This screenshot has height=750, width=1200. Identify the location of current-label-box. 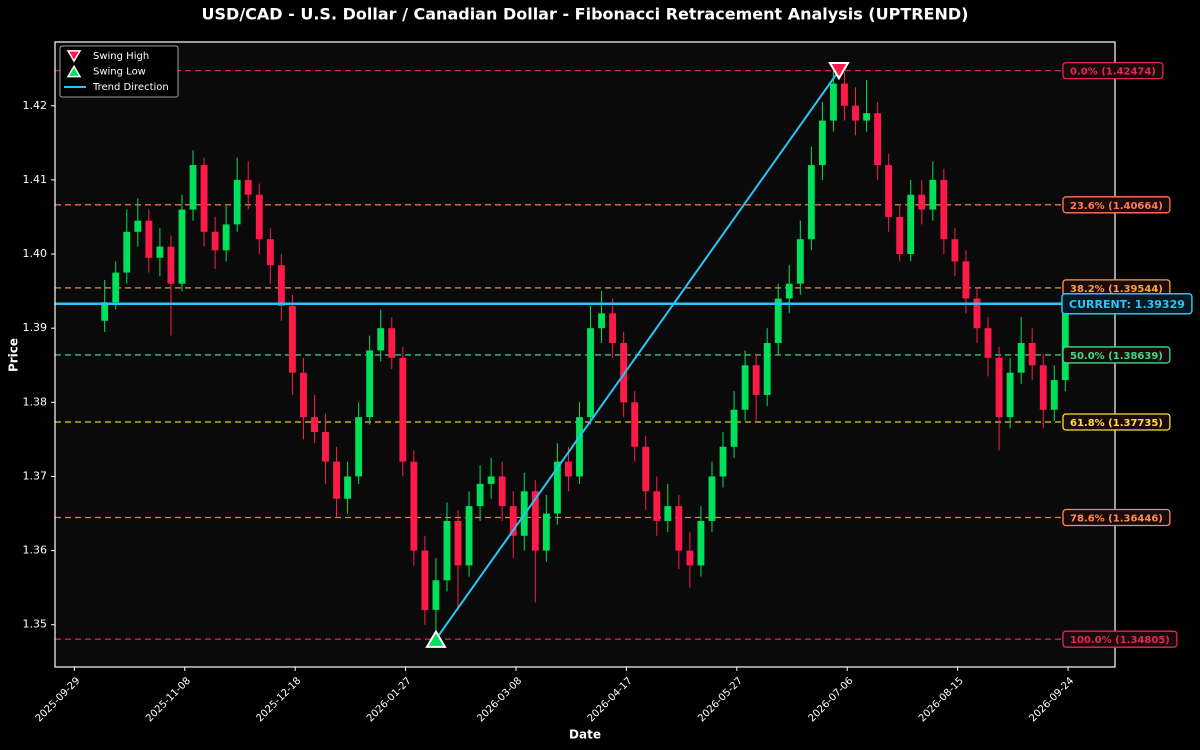
(1127, 304).